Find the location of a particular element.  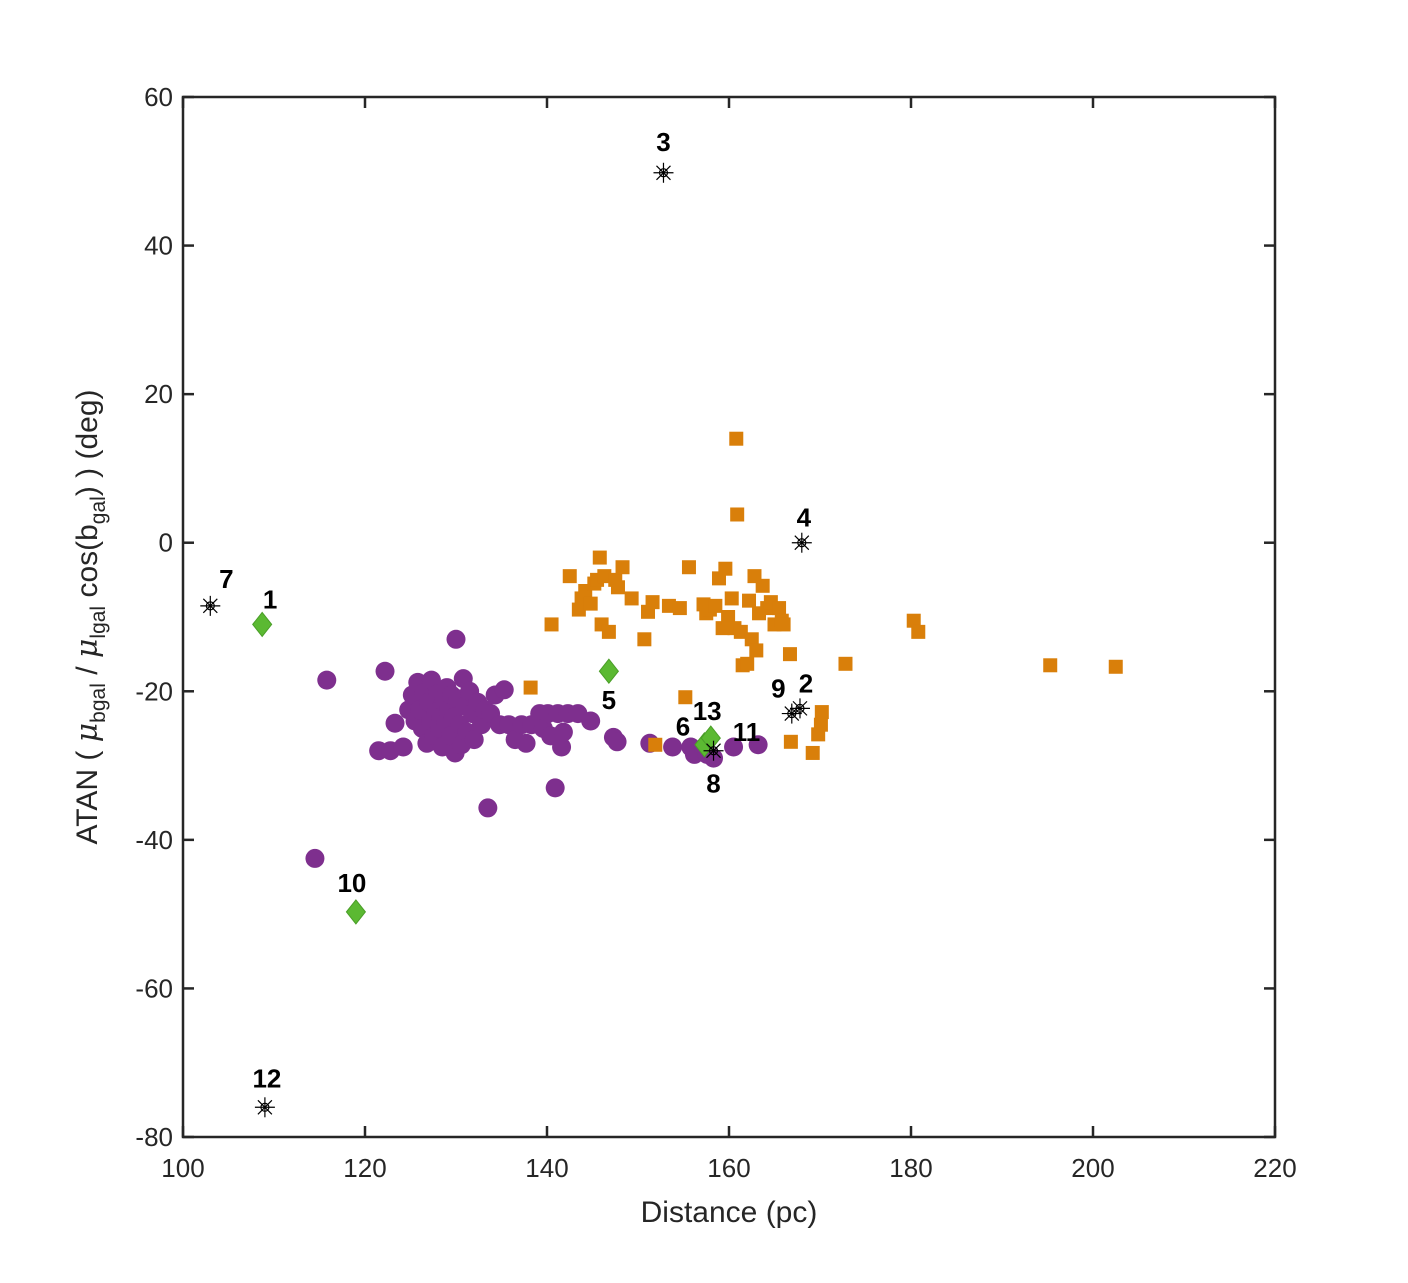

y-label-sub-cos: gal is located at coordinates (98, 510).